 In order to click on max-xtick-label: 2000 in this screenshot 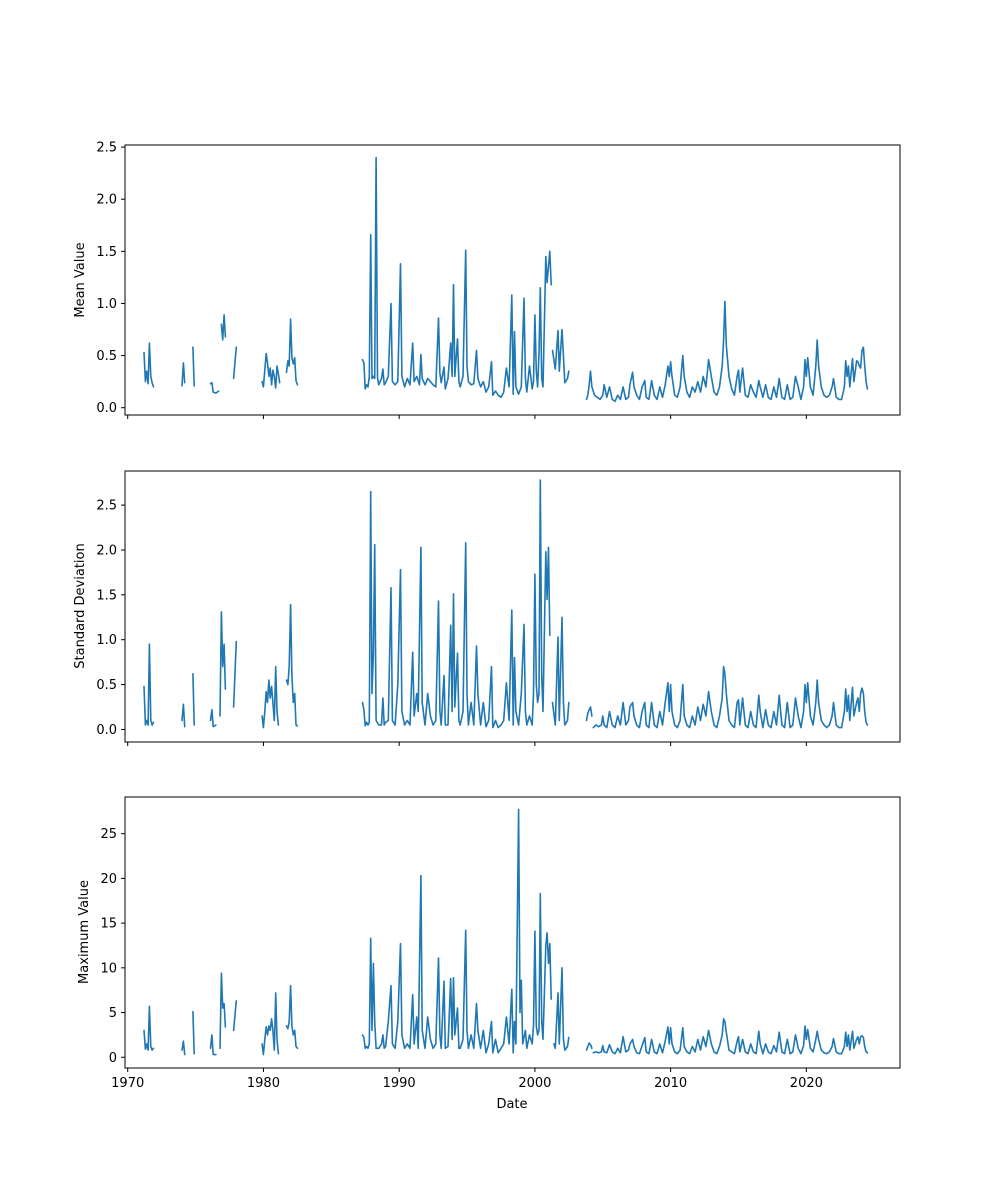, I will do `click(534, 1083)`.